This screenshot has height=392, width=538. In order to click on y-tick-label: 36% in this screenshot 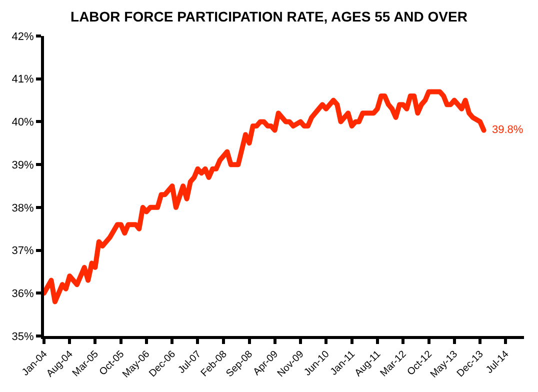, I will do `click(23, 294)`.